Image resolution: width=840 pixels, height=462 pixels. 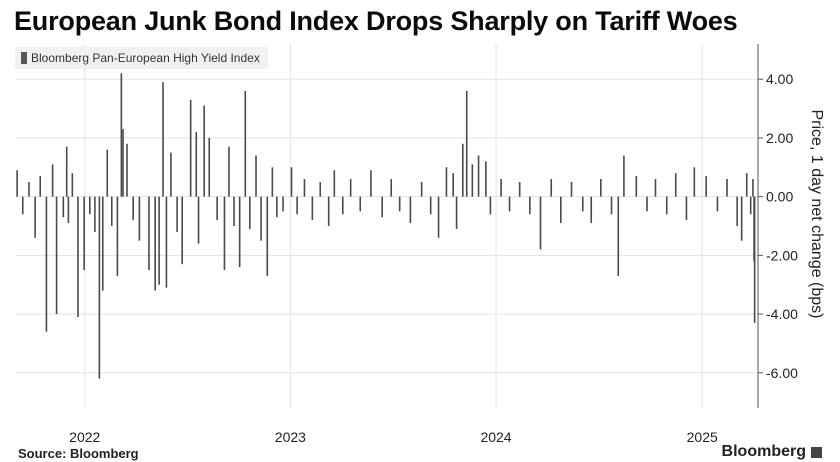 What do you see at coordinates (763, 451) in the screenshot?
I see `brand-name: Bloomberg` at bounding box center [763, 451].